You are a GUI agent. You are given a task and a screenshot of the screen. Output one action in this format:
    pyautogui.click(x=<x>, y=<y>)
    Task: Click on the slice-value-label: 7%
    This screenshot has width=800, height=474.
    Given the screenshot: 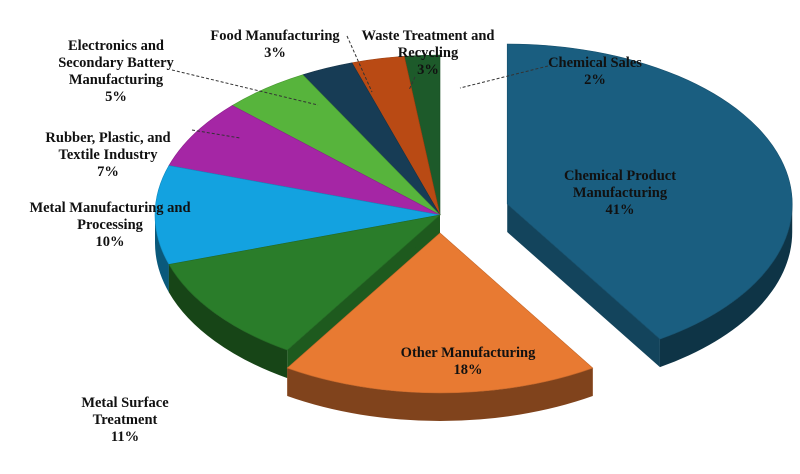 What is the action you would take?
    pyautogui.click(x=108, y=172)
    